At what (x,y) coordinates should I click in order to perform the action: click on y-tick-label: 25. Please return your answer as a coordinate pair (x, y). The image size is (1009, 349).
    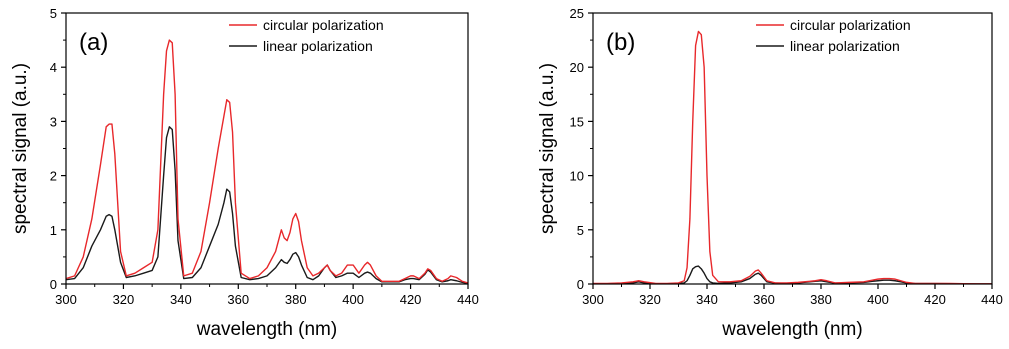
    Looking at the image, I should click on (577, 13).